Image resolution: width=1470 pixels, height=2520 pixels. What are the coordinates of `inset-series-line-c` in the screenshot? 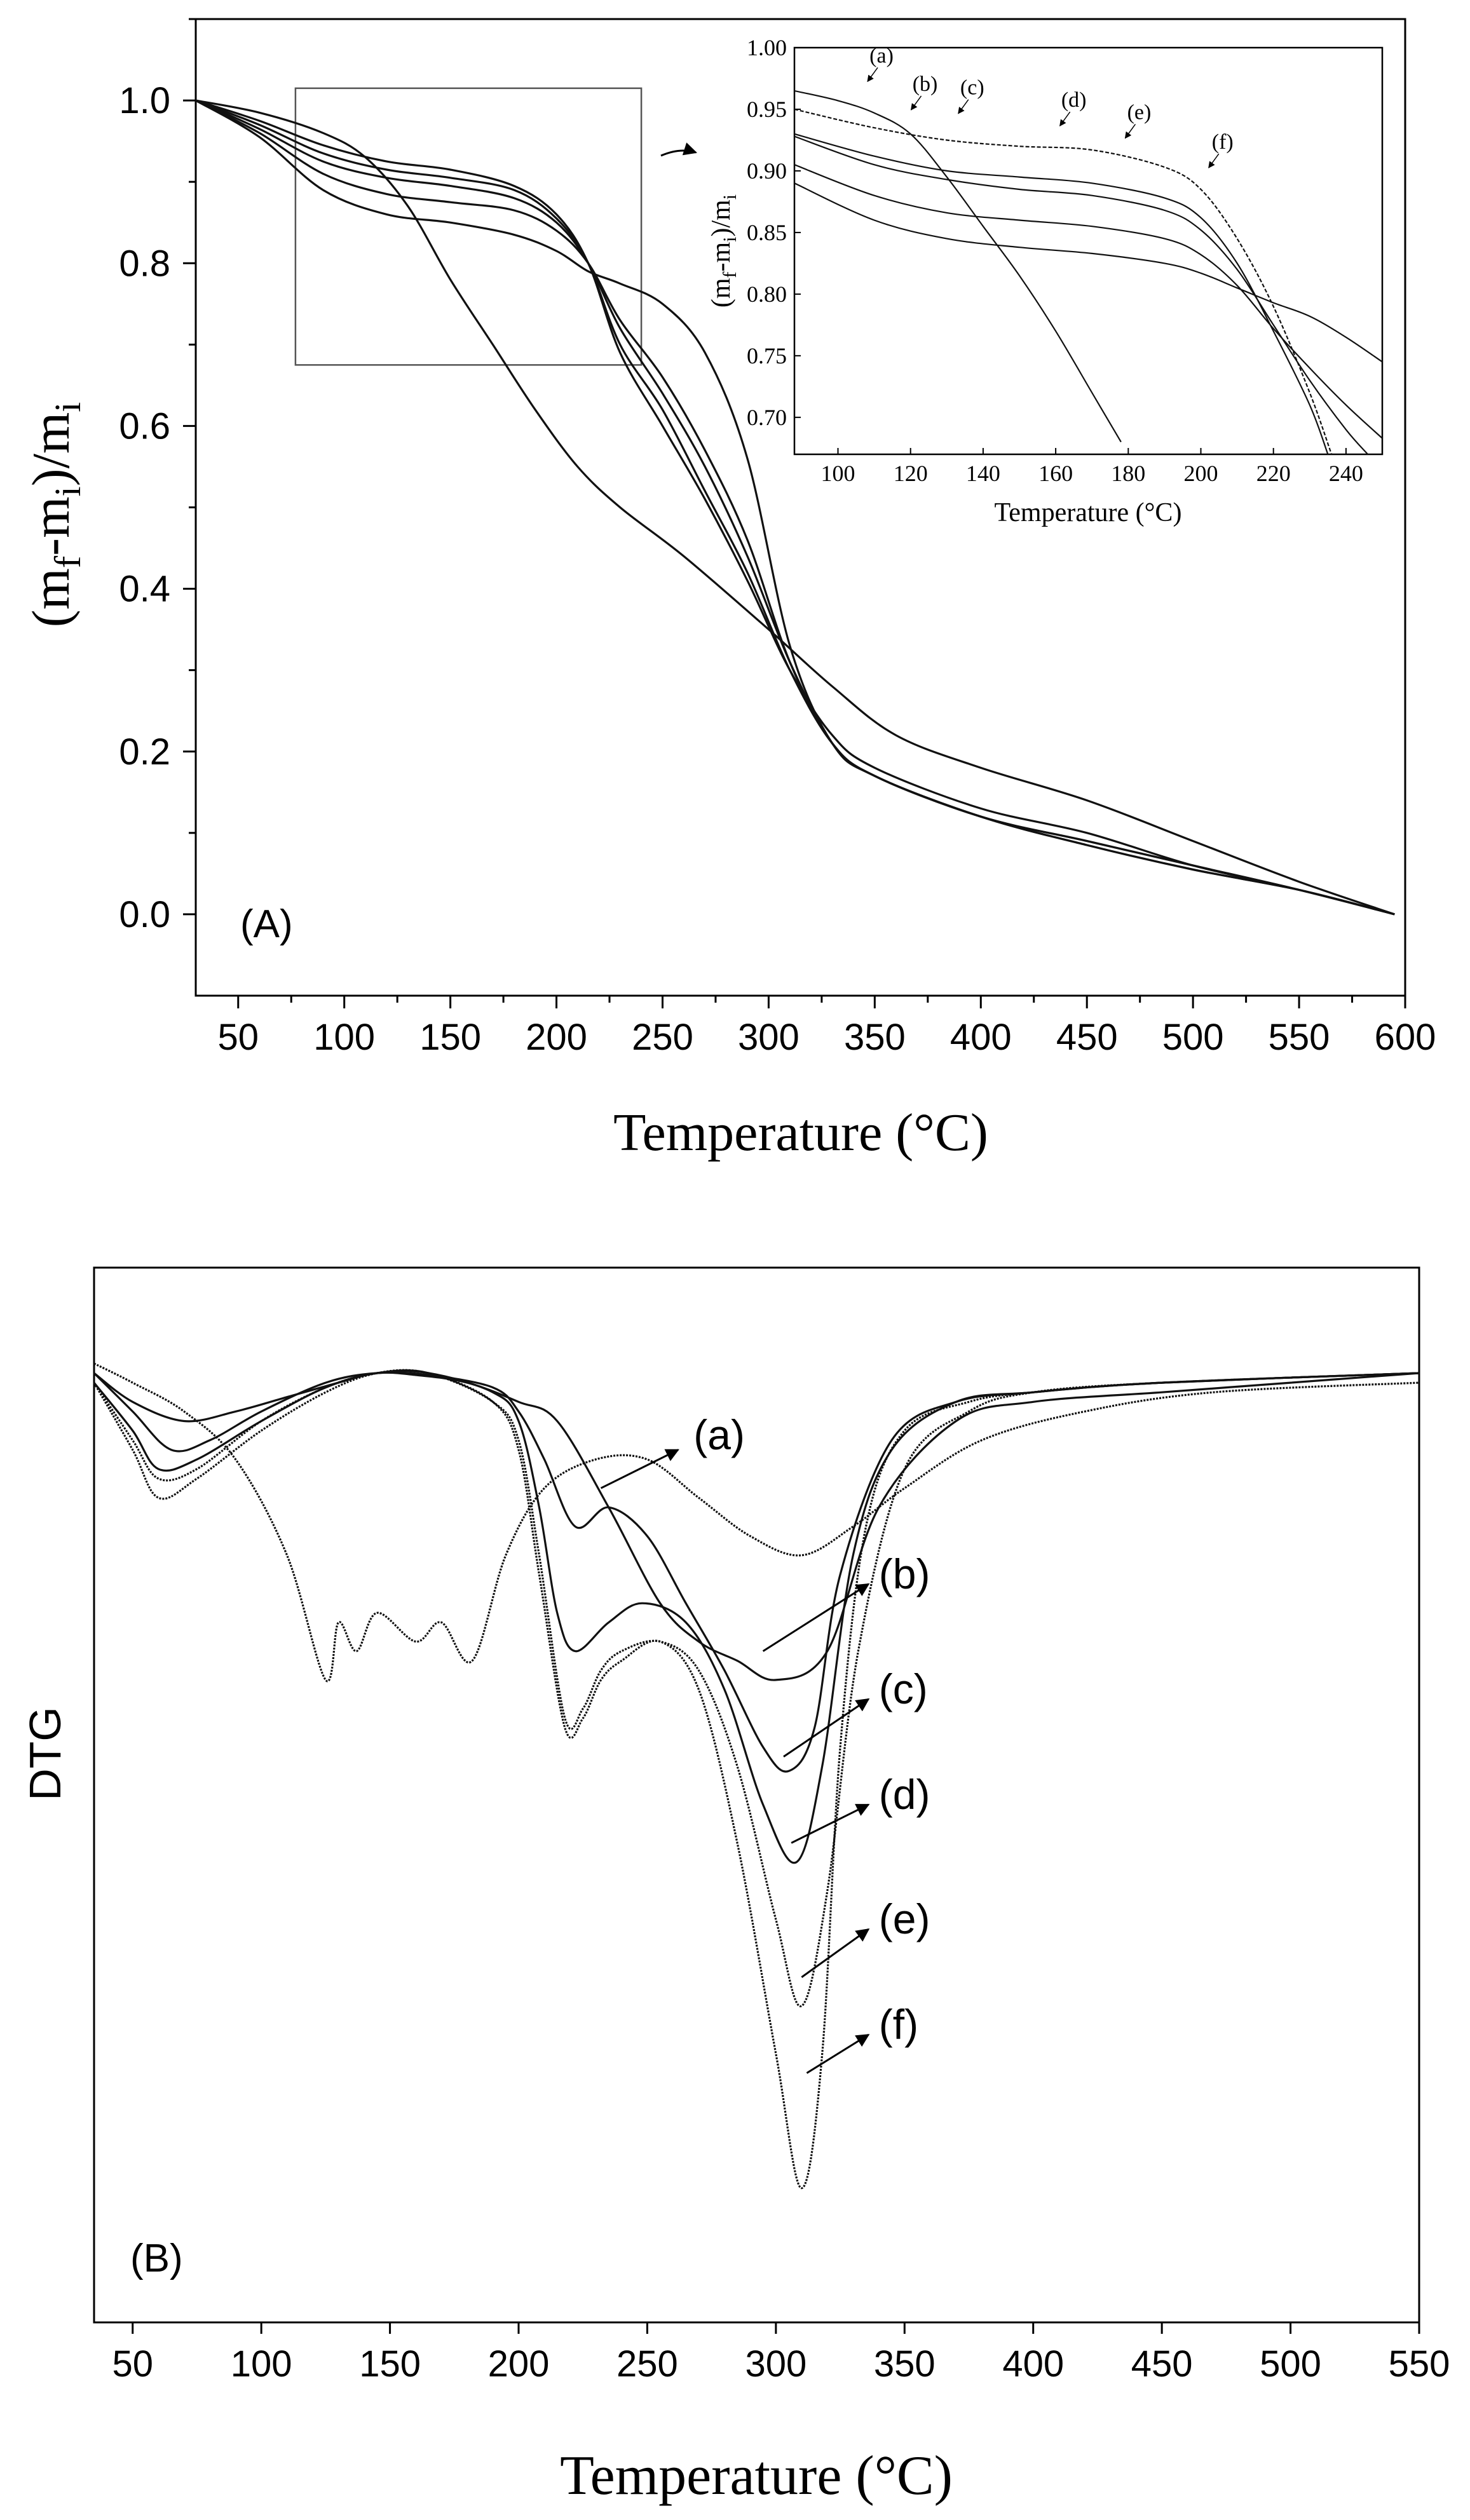 It's located at (1061, 293).